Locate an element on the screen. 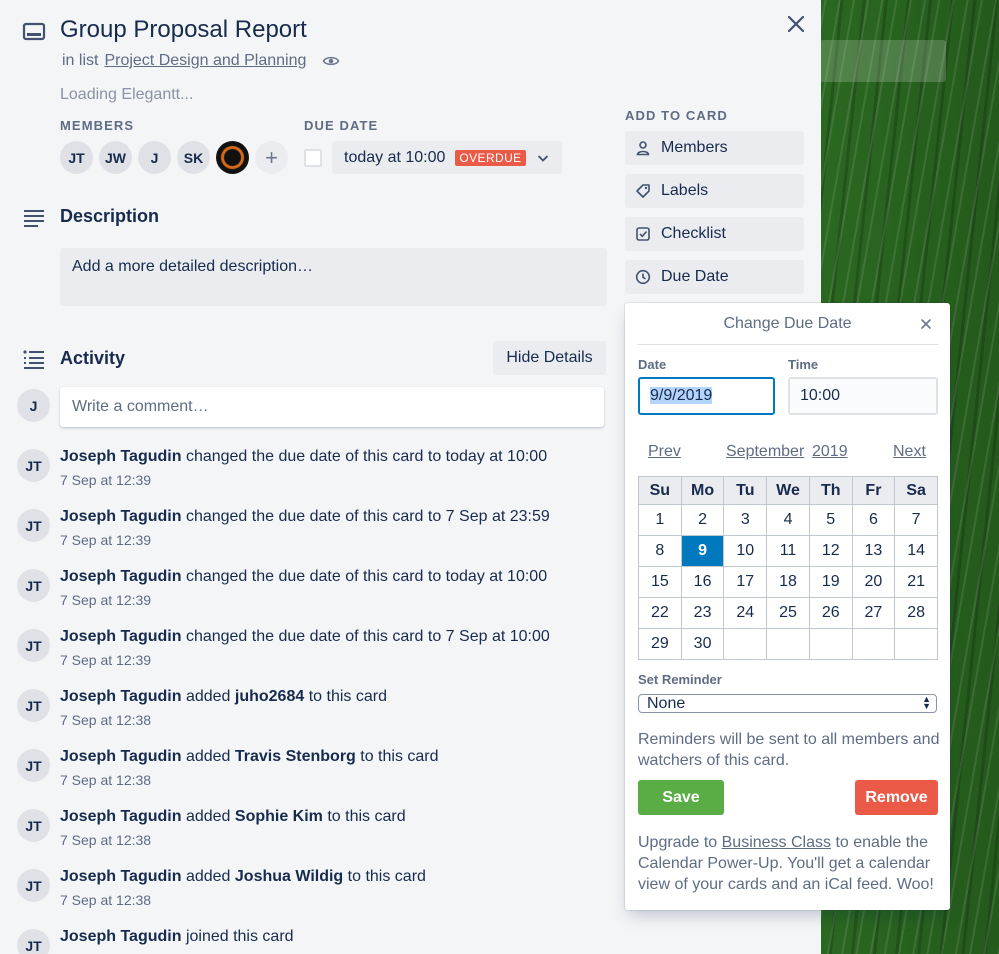 This screenshot has width=999, height=954. calendar-day: 28 is located at coordinates (916, 613).